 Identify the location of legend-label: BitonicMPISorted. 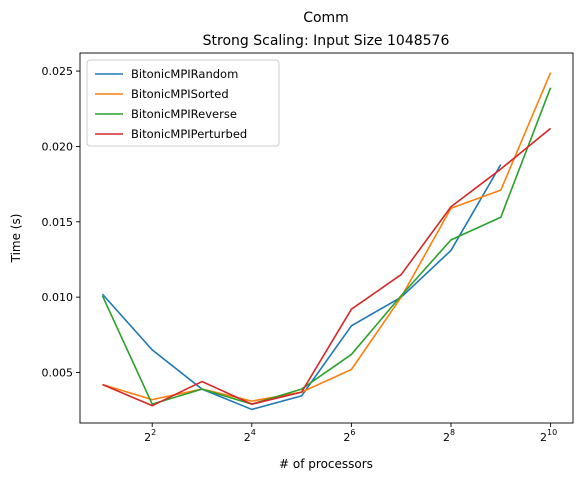
(180, 94).